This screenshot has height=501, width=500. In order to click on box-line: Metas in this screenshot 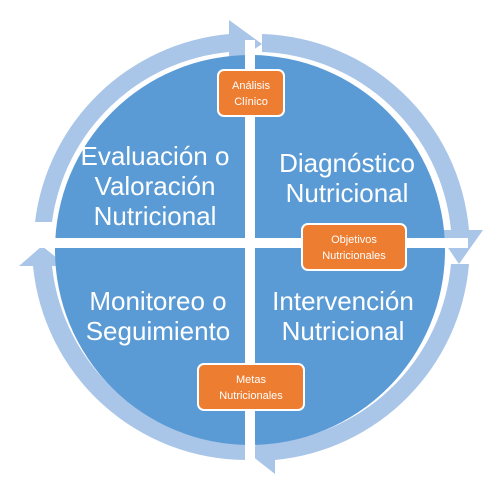, I will do `click(251, 380)`.